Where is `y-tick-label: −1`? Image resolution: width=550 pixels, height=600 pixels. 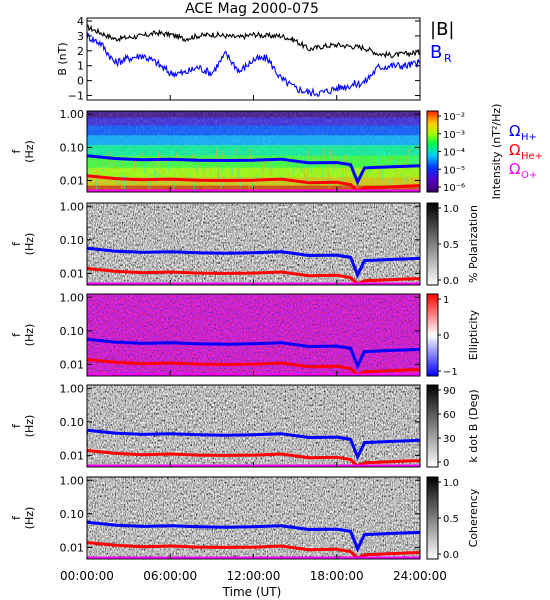
y-tick-label: −1 is located at coordinates (76, 96).